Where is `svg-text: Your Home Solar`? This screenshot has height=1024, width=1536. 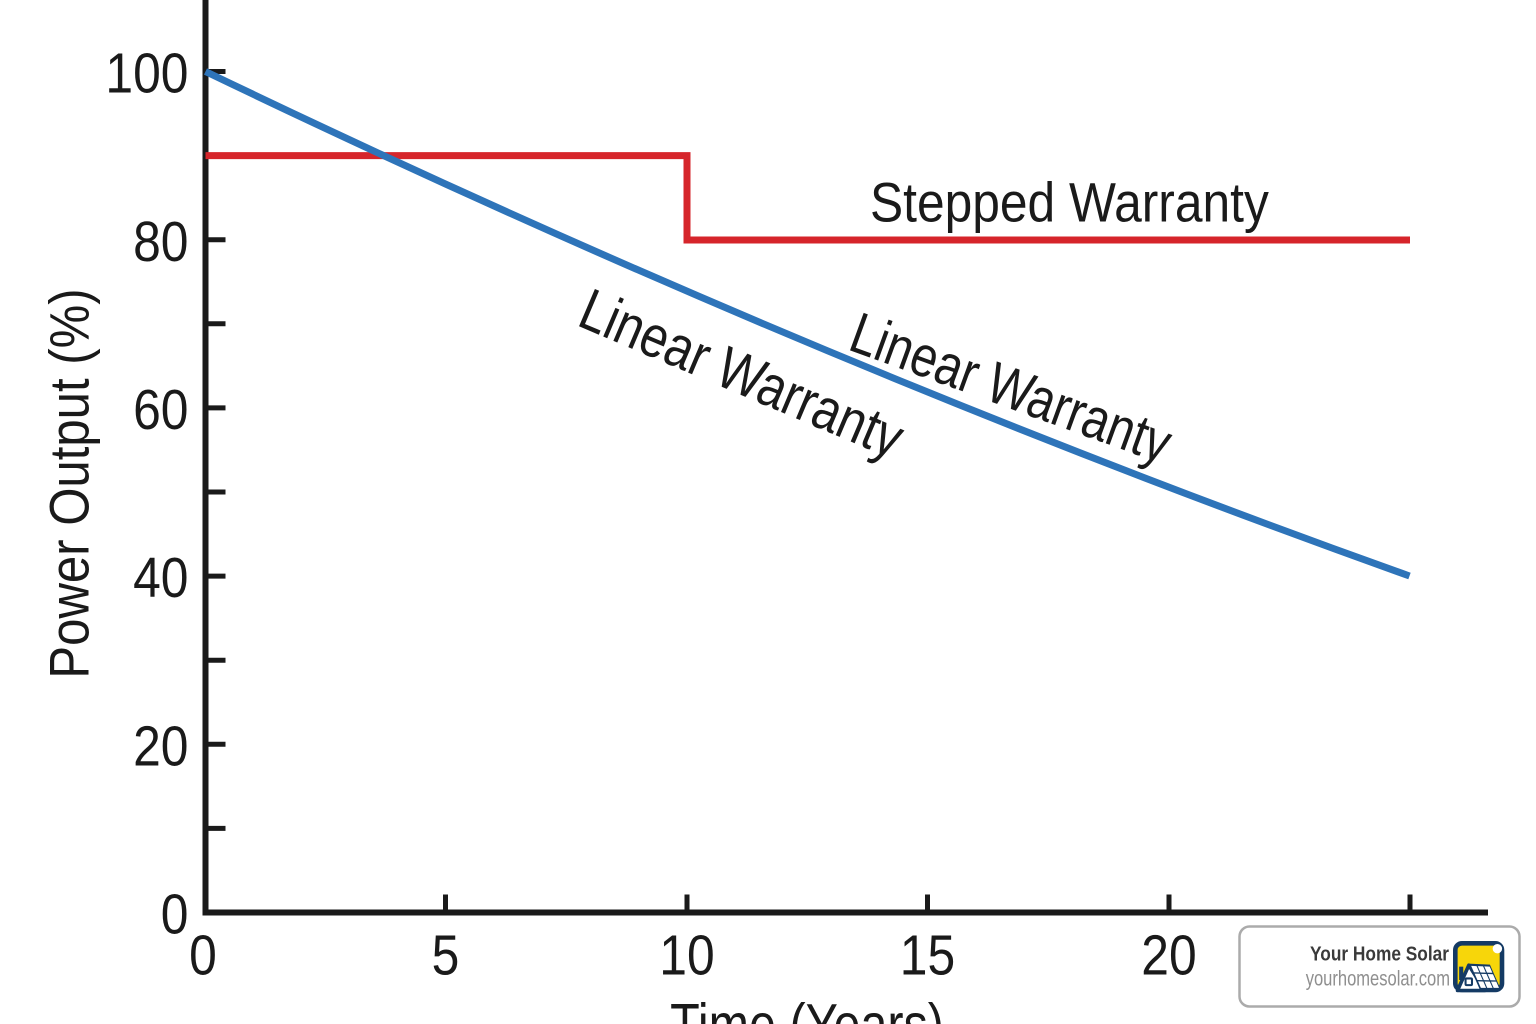
svg-text: Your Home Solar is located at coordinates (1379, 953).